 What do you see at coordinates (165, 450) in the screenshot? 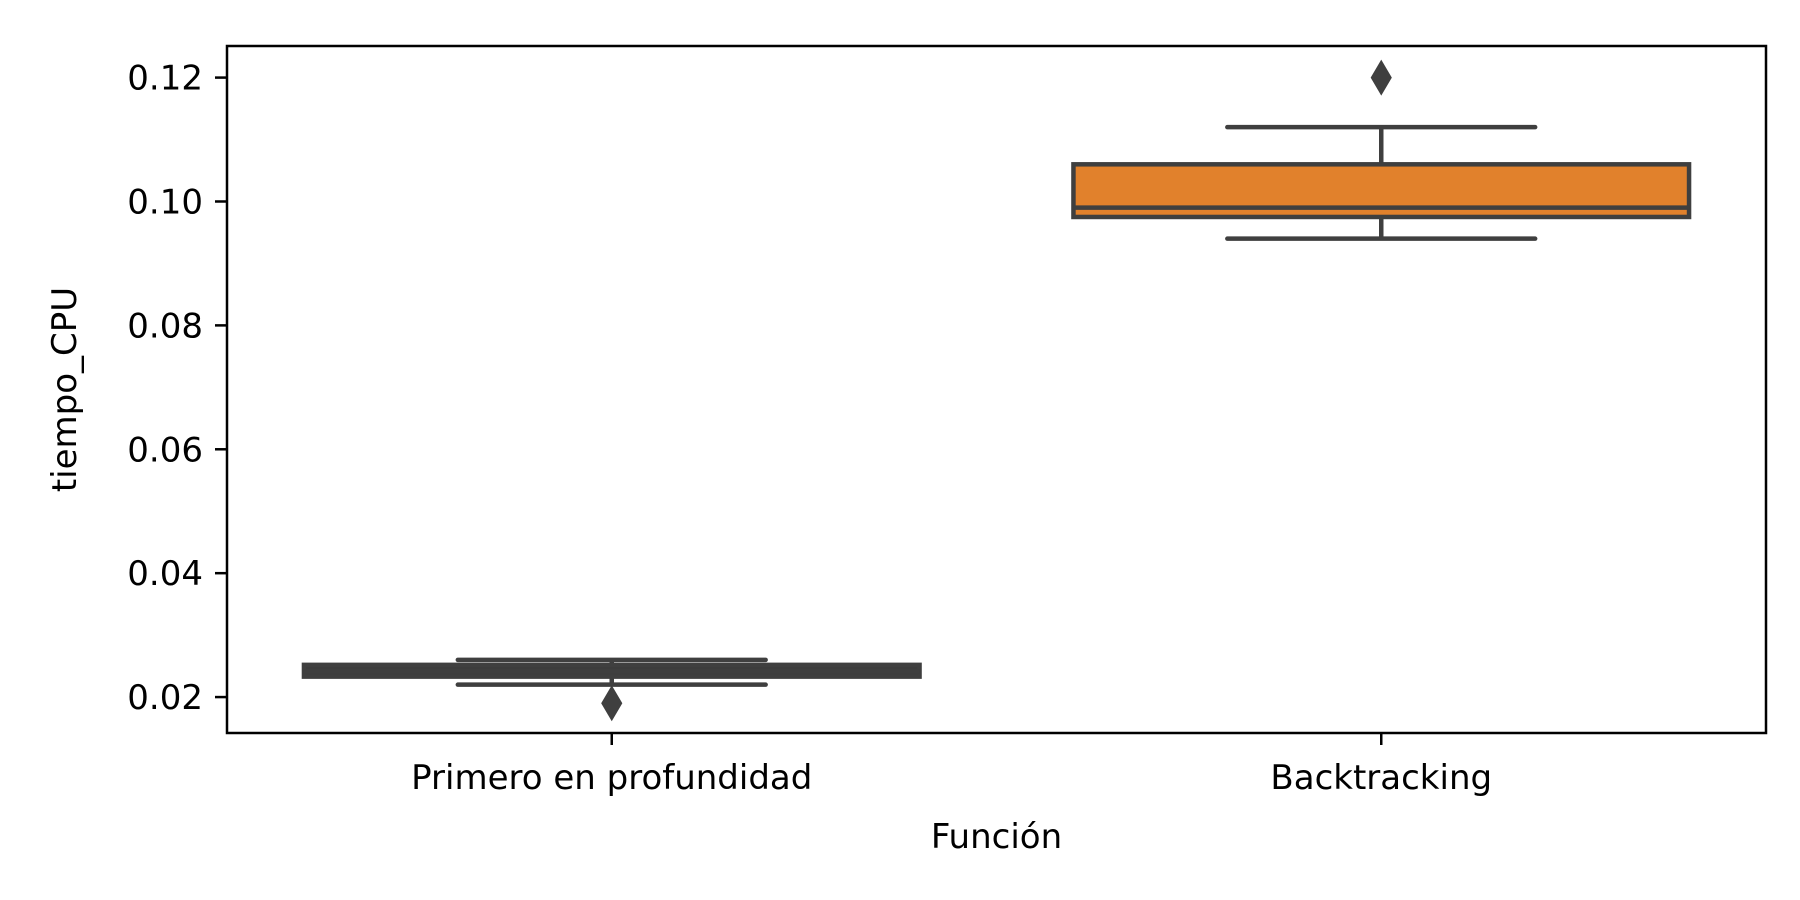
I see `y-tick-label: 0.06` at bounding box center [165, 450].